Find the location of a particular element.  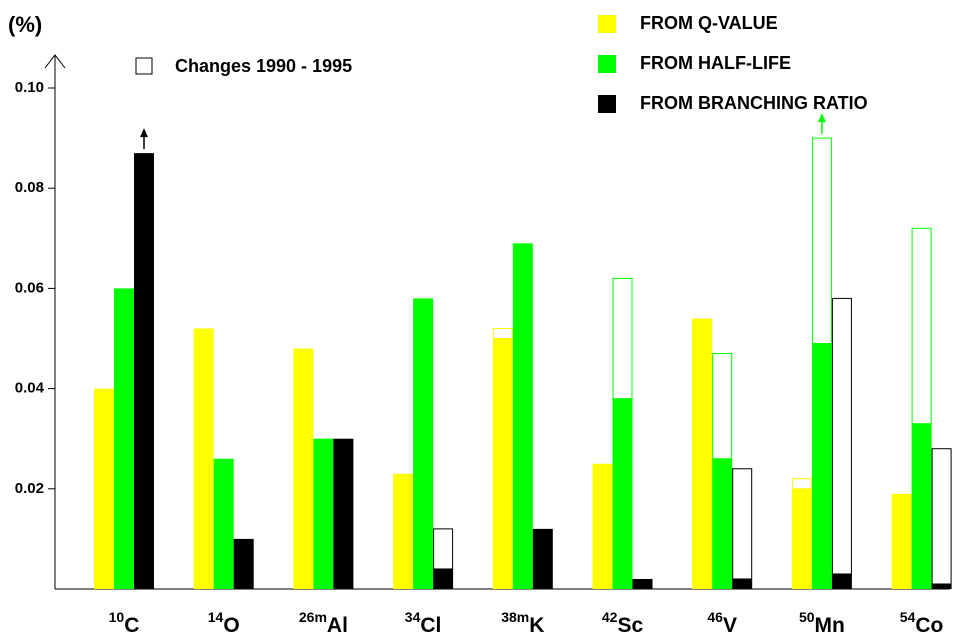

x-tick-label: 10C is located at coordinates (124, 623).